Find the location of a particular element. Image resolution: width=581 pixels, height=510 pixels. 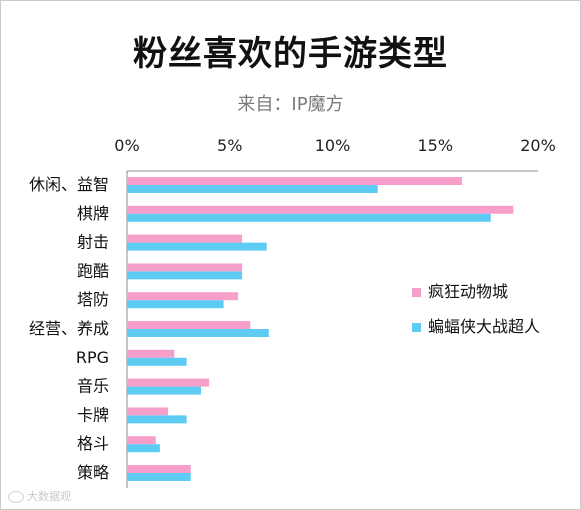

watermark-icon is located at coordinates (16, 497).